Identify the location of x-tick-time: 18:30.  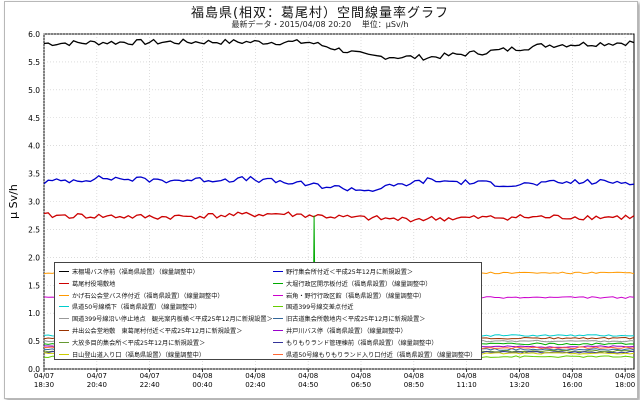
(44, 385).